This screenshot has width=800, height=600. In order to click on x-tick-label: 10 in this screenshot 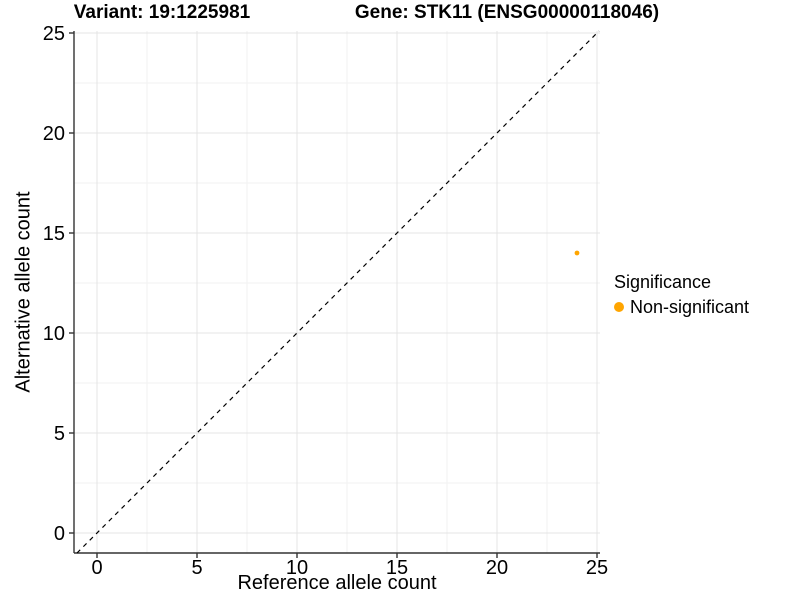, I will do `click(297, 568)`.